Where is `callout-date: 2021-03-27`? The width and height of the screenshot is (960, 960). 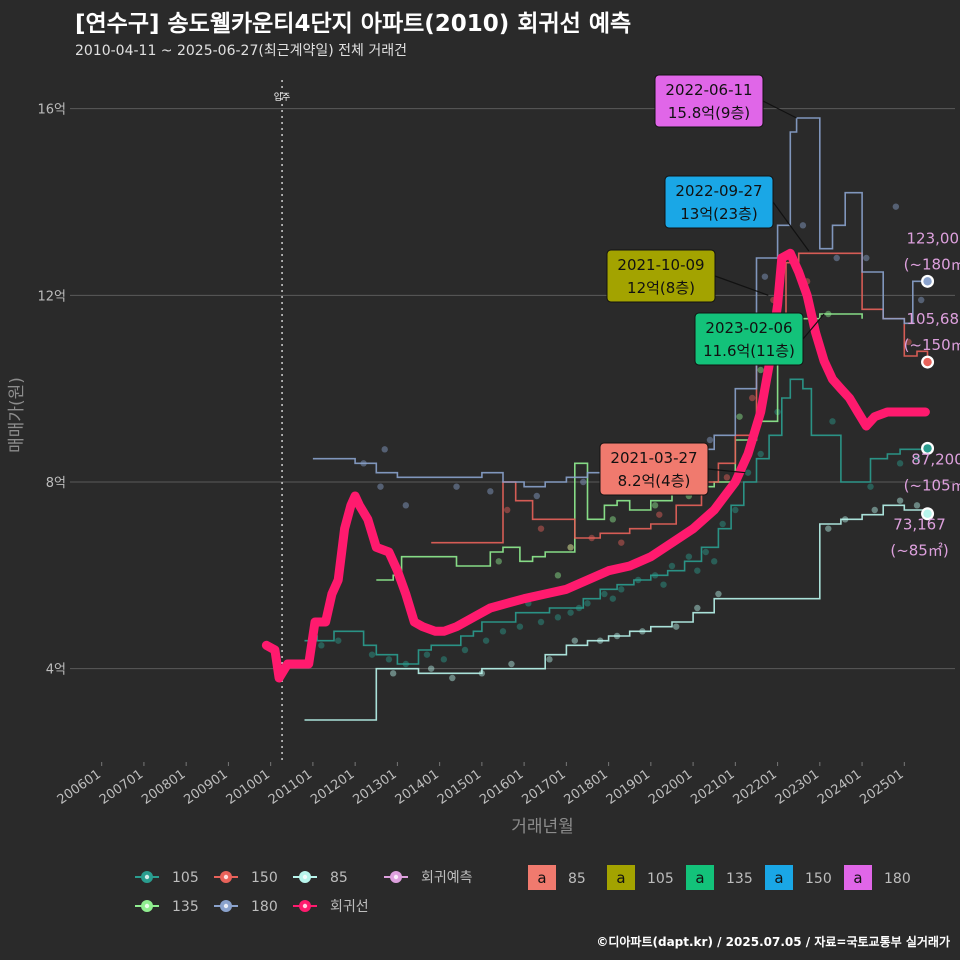
callout-date: 2021-03-27 is located at coordinates (653, 458).